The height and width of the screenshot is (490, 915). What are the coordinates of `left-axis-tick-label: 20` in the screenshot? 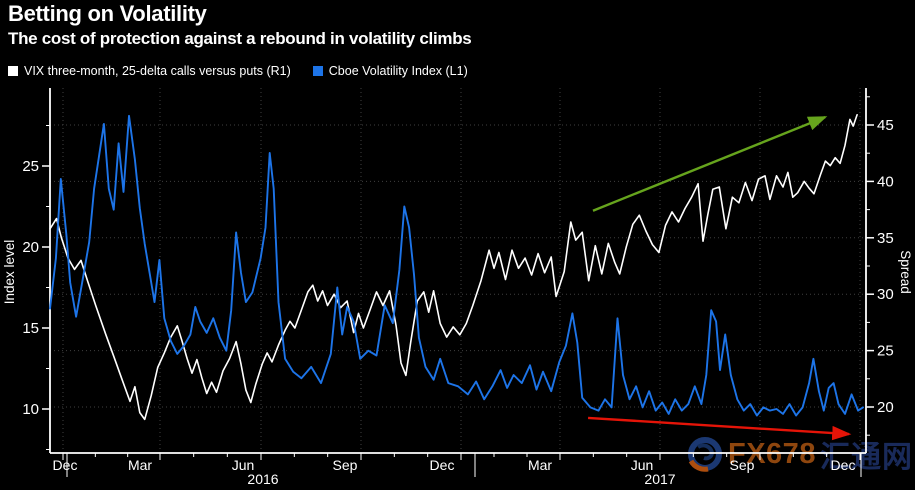 It's located at (30, 247).